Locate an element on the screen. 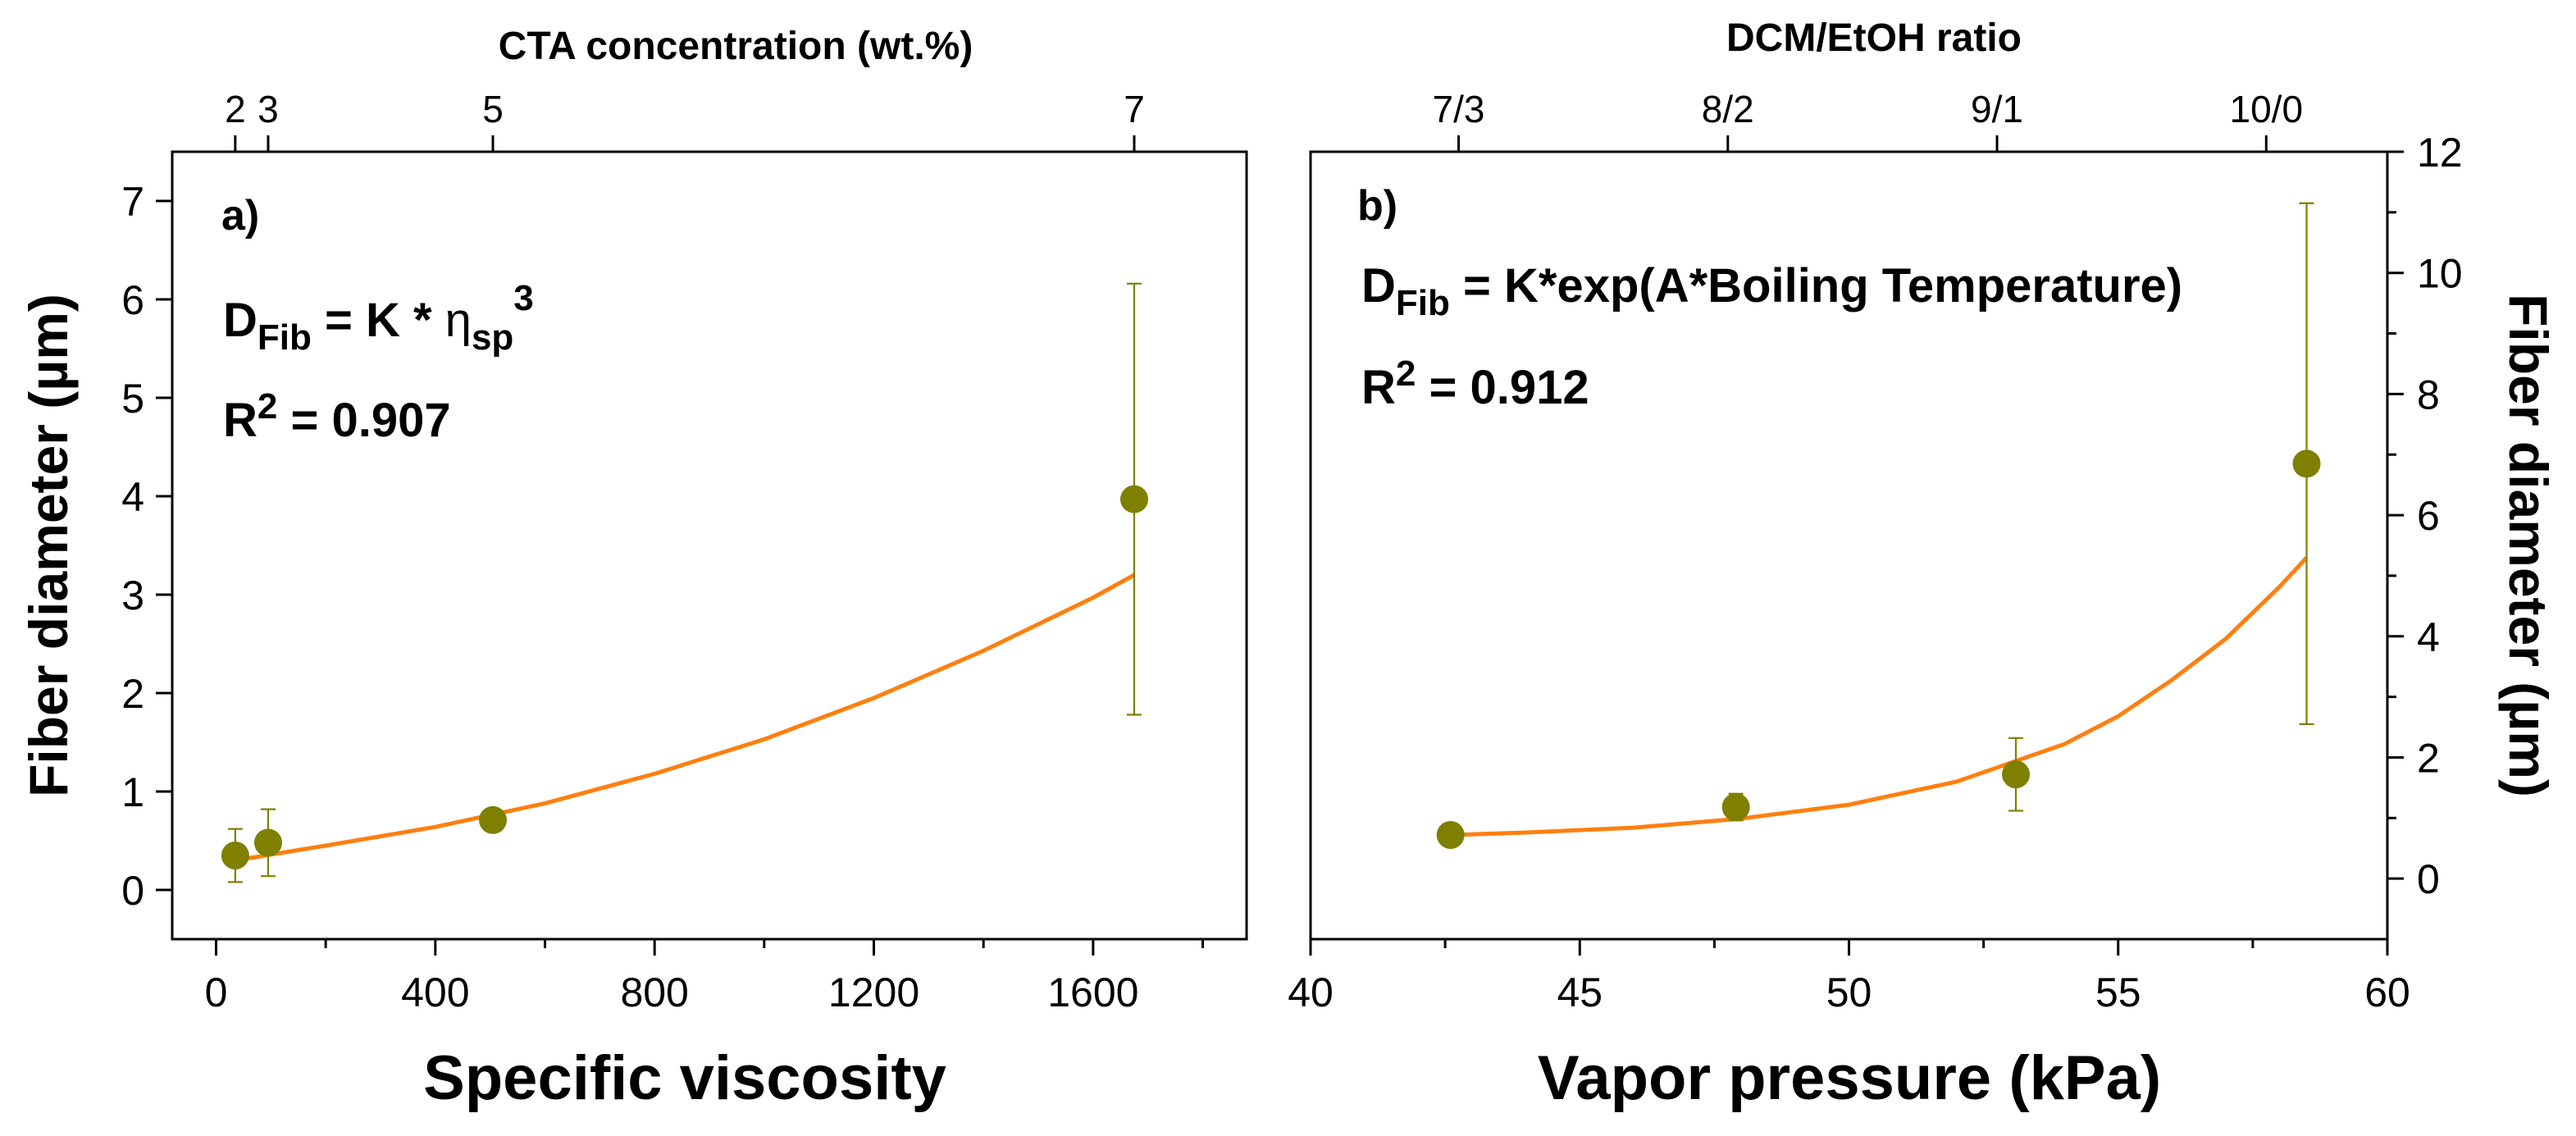  panel-a-y-tick-label: 1 is located at coordinates (132, 792).